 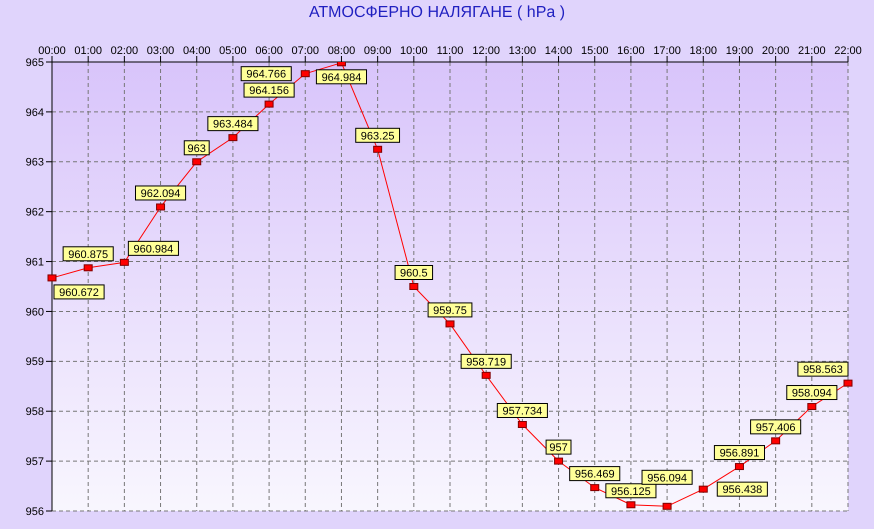 What do you see at coordinates (35, 462) in the screenshot?
I see `y-tick-label: 957` at bounding box center [35, 462].